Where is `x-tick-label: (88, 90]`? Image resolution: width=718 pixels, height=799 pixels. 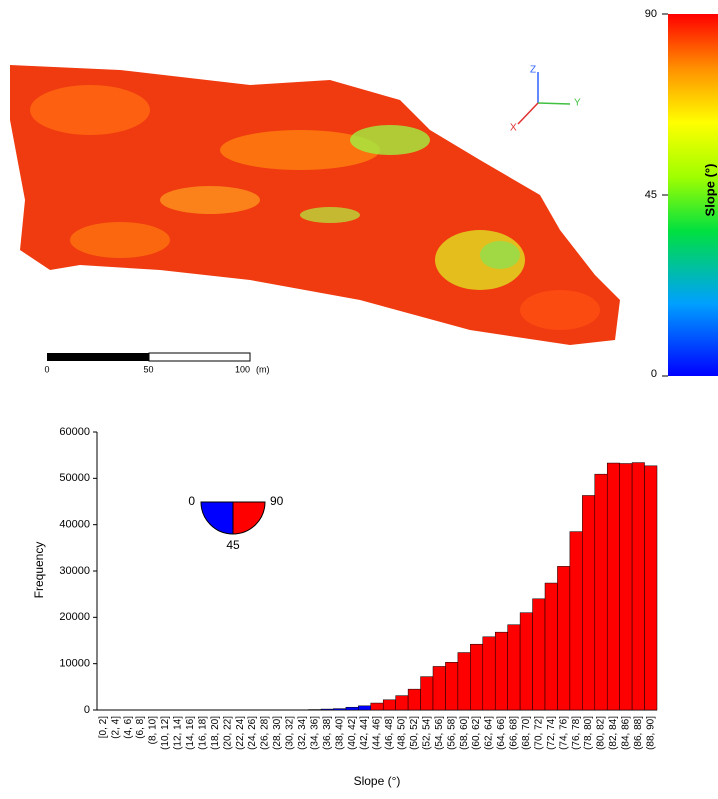 x-tick-label: (88, 90] is located at coordinates (650, 733).